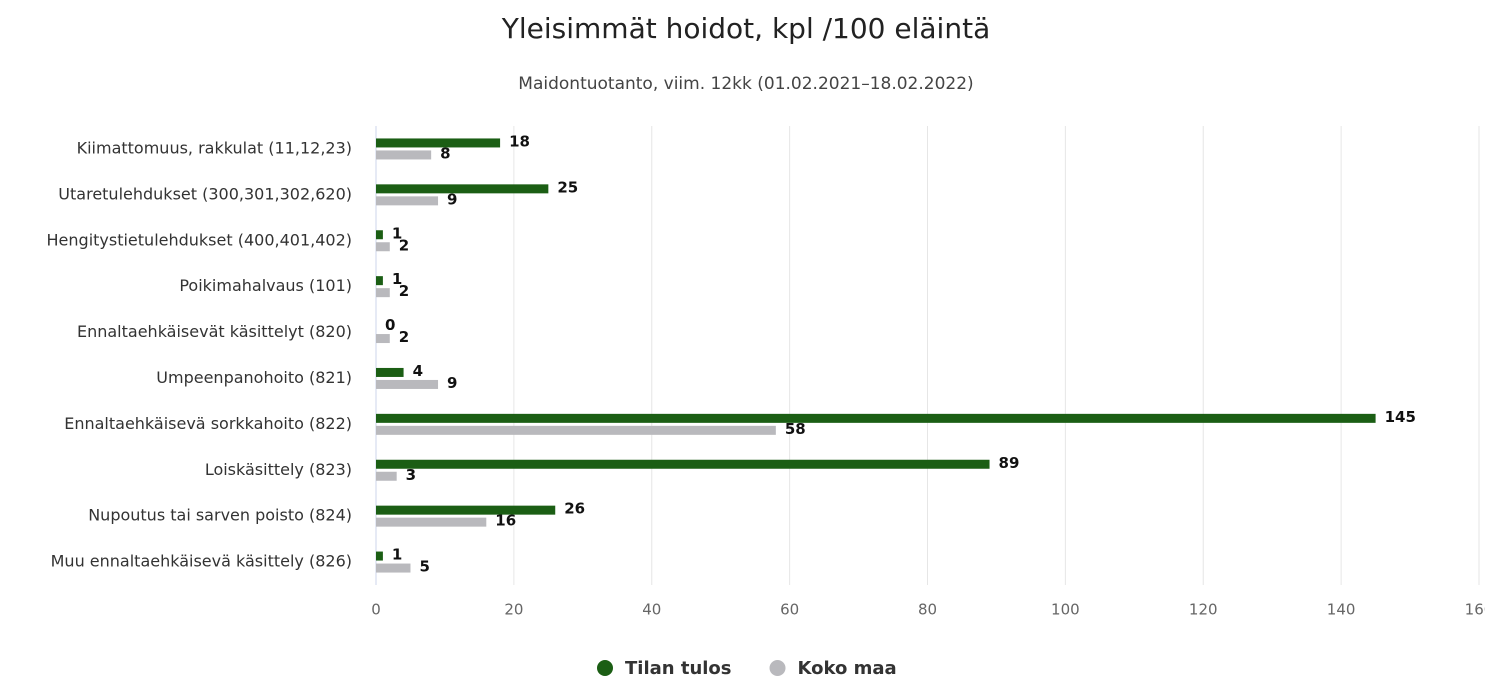 Image resolution: width=1485 pixels, height=681 pixels. Describe the element at coordinates (208, 423) in the screenshot. I see `y-tick-label: Ennaltaehkäisevä sorkkahoito (822)` at that location.